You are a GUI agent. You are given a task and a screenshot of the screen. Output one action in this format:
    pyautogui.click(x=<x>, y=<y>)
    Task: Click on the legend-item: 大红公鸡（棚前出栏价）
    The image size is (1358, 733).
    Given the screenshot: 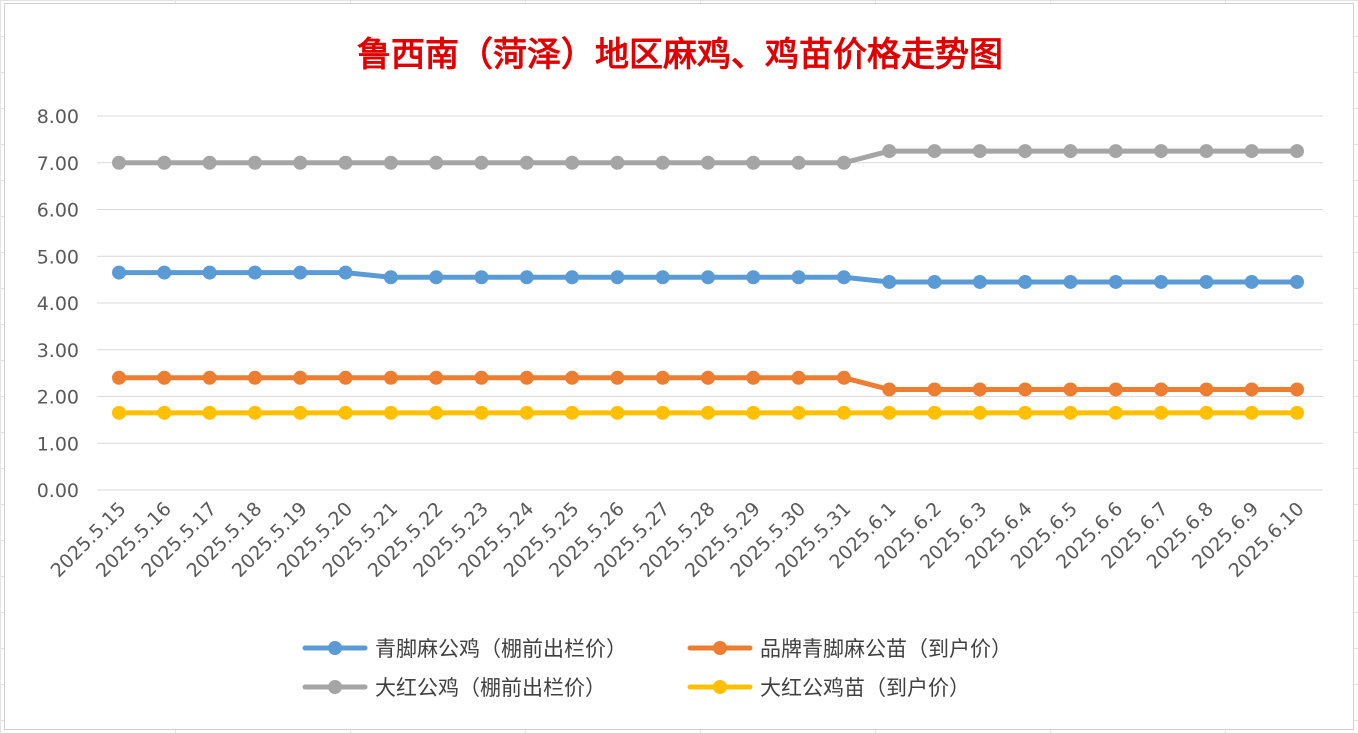 What is the action you would take?
    pyautogui.click(x=454, y=688)
    